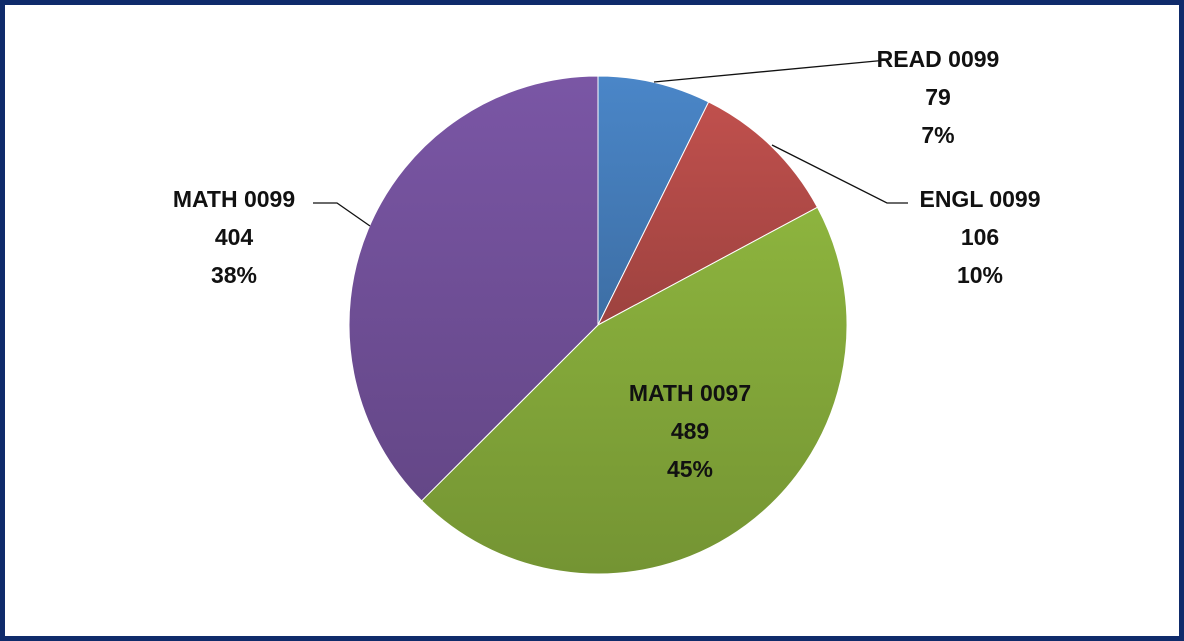 The height and width of the screenshot is (641, 1184). I want to click on label-percent: 7%, so click(937, 135).